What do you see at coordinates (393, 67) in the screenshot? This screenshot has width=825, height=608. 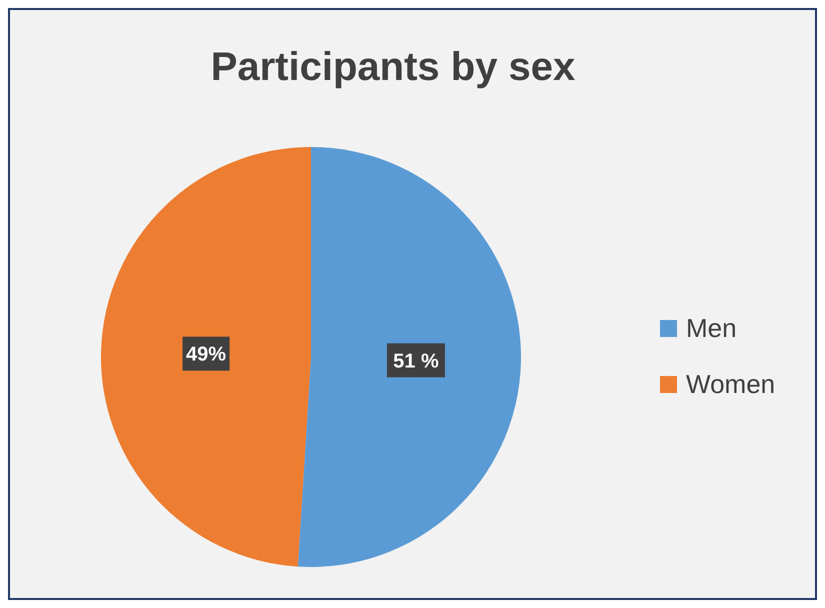 I see `chart-title: Participants by sex` at bounding box center [393, 67].